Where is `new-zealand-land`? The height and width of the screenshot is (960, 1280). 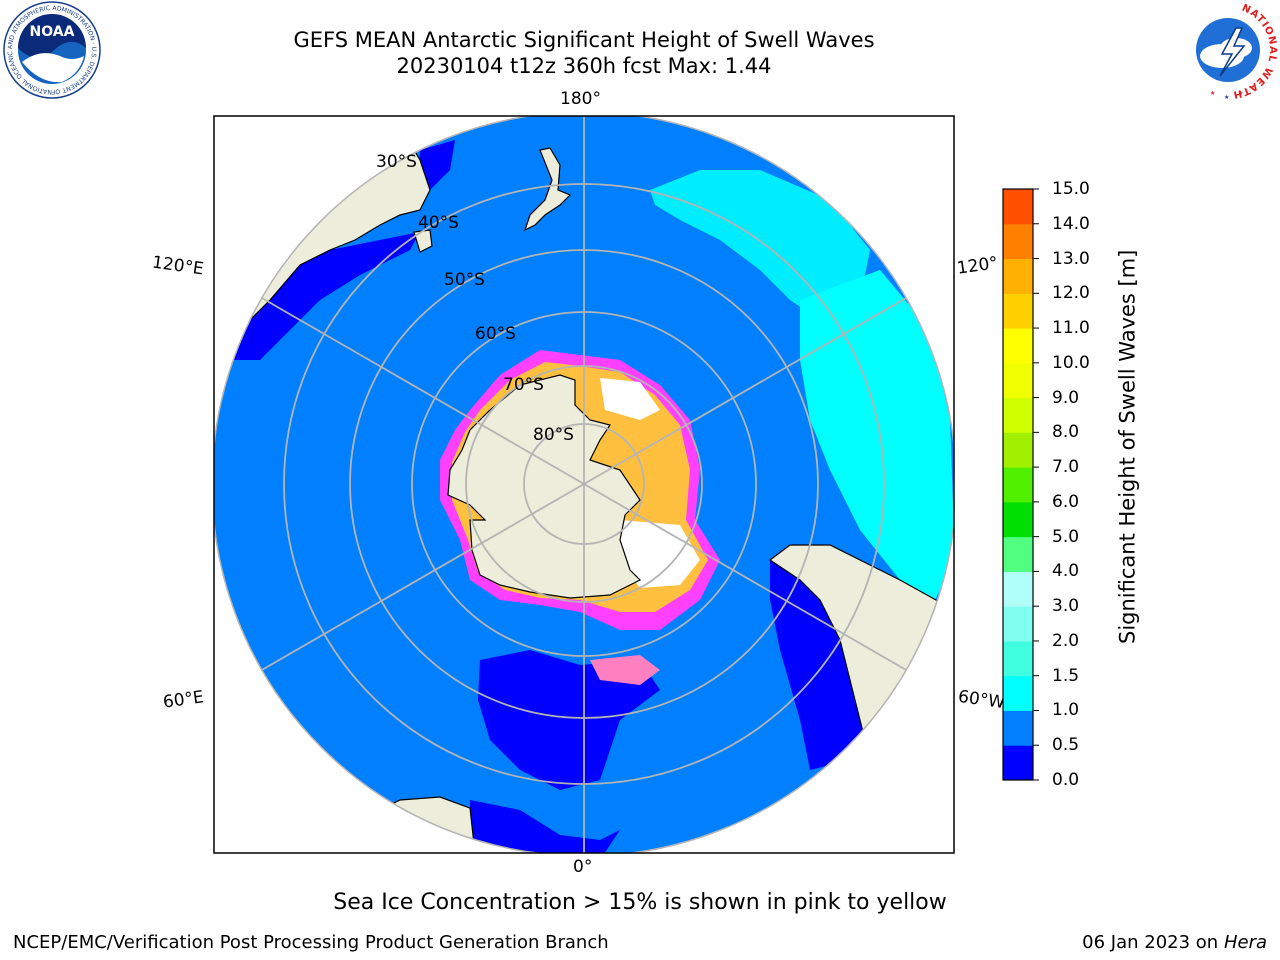 new-zealand-land is located at coordinates (547, 189).